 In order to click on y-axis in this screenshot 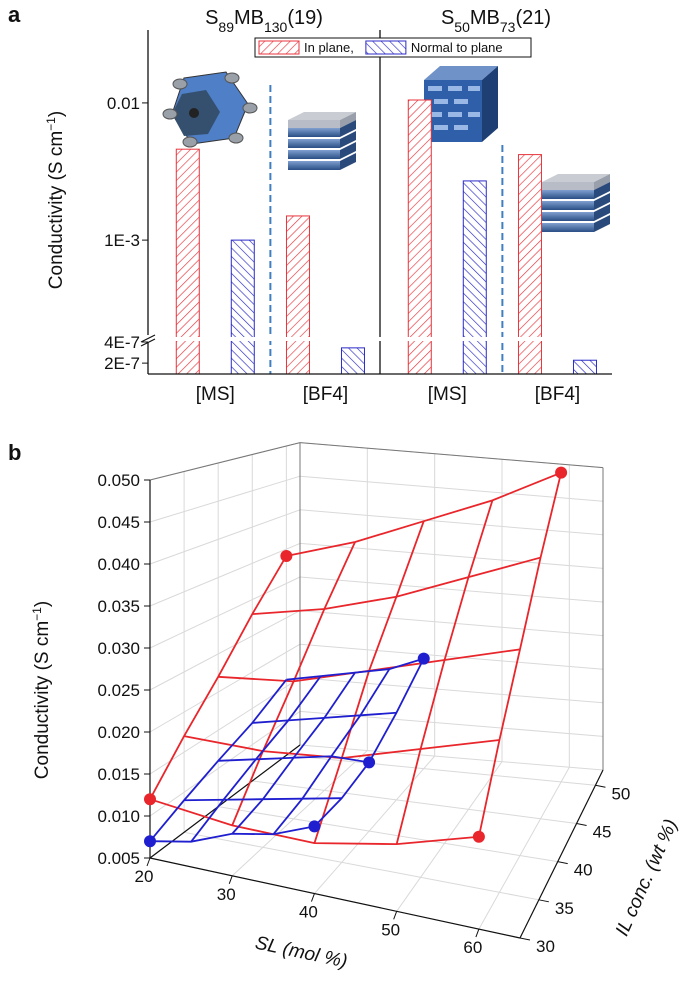, I will do `click(561, 854)`.